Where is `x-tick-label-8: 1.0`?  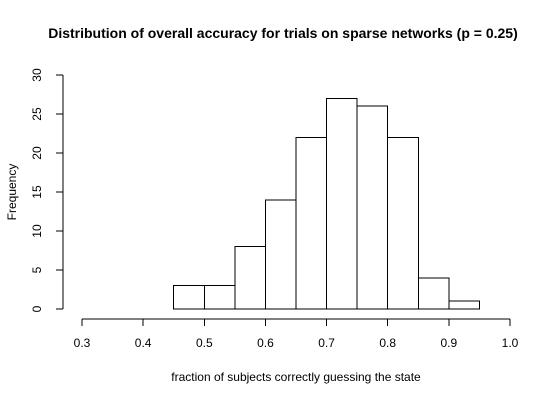 x-tick-label-8: 1.0 is located at coordinates (510, 343).